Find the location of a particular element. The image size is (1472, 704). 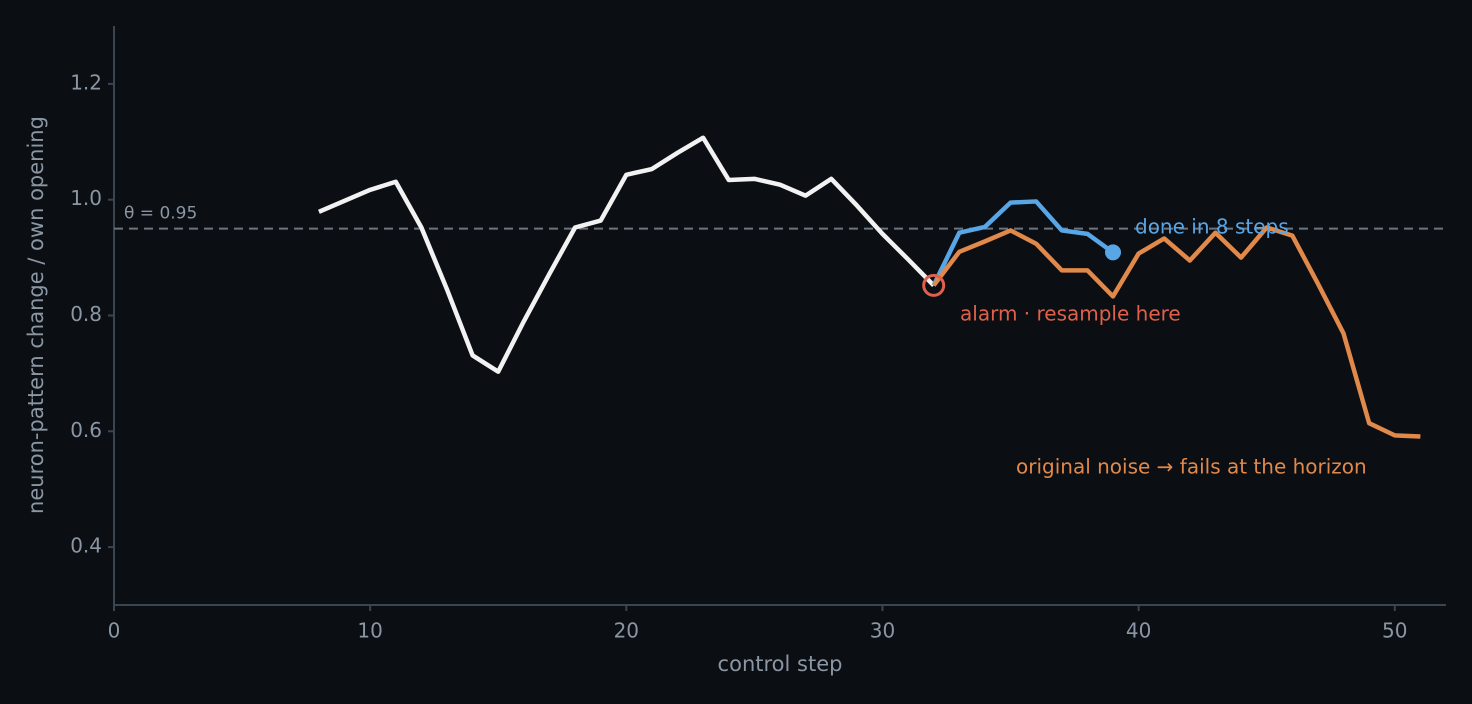

x-tick-label: 40 is located at coordinates (1138, 631).